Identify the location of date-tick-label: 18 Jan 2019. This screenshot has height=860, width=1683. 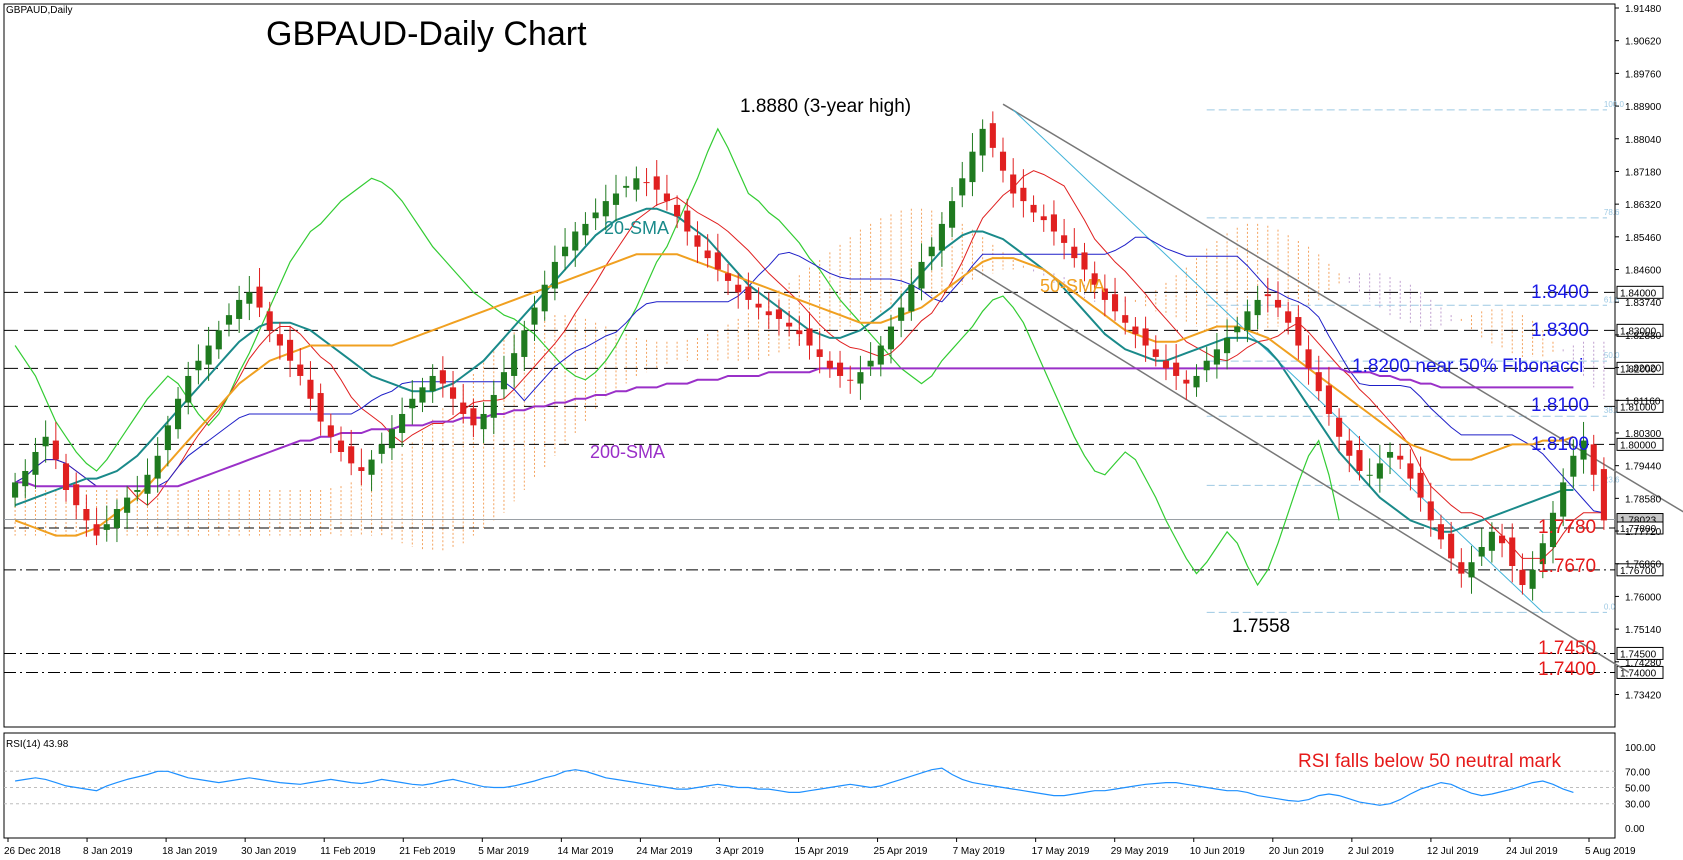
(189, 851).